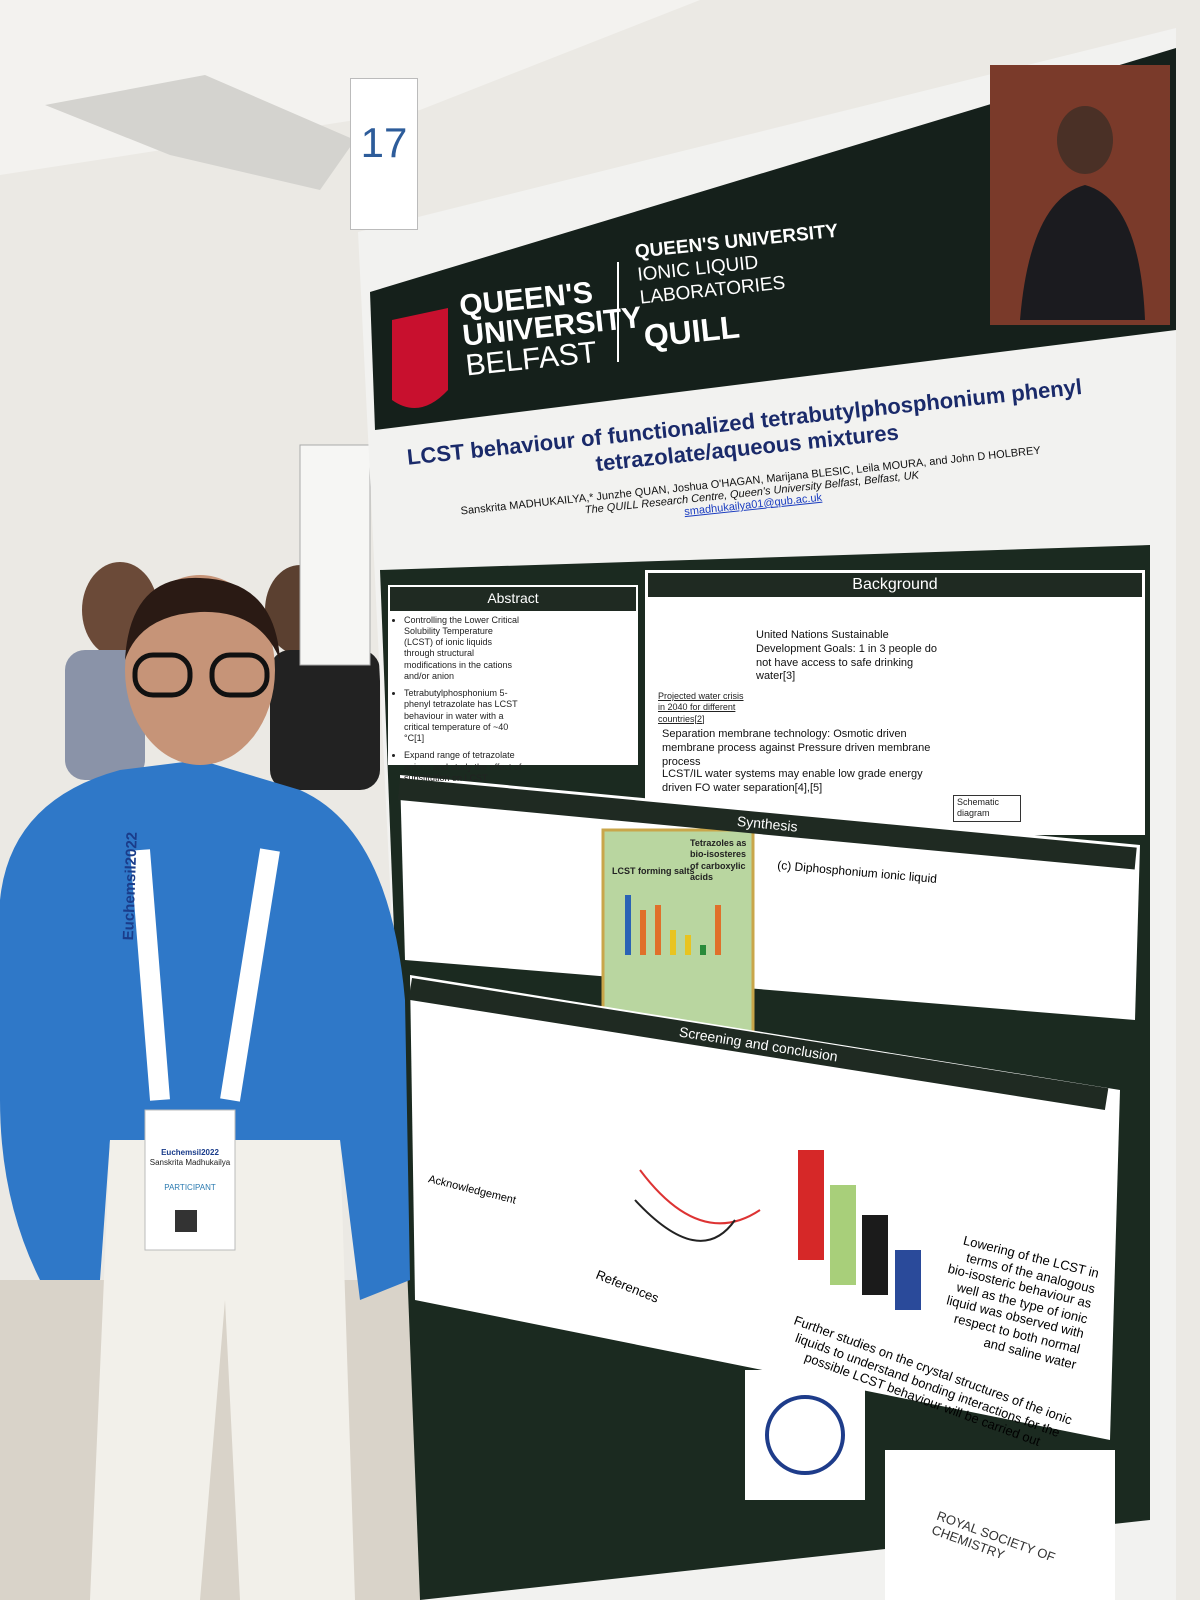 The height and width of the screenshot is (1600, 1200). Describe the element at coordinates (552, 327) in the screenshot. I see `logo-text: QUEEN'S UNIVERSITY BELFAST` at that location.